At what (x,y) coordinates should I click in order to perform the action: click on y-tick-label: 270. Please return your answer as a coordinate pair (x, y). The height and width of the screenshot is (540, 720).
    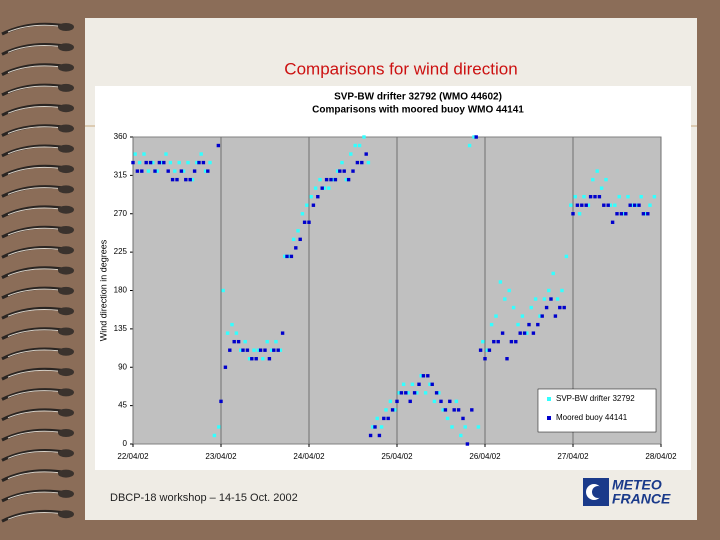
    Looking at the image, I should click on (121, 213).